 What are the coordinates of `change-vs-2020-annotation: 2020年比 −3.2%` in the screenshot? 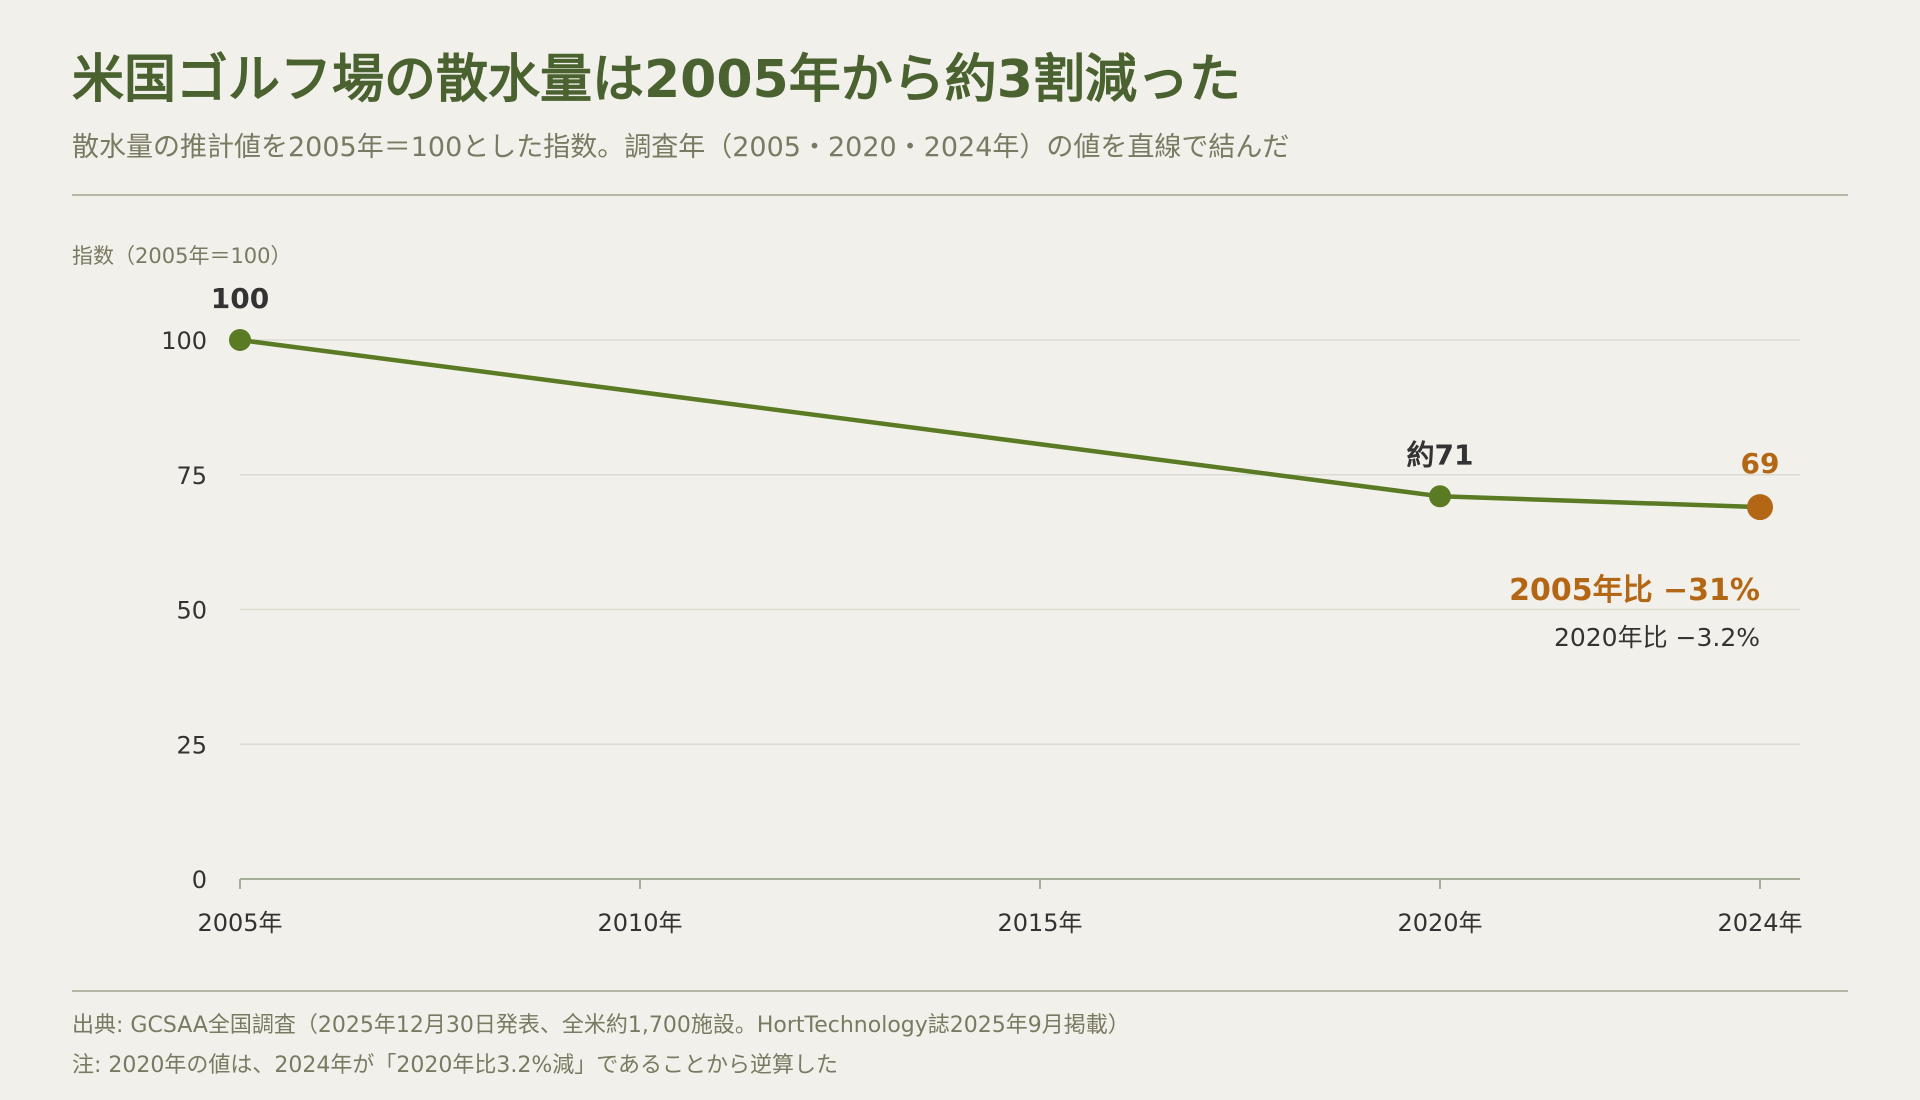 It's located at (1657, 637).